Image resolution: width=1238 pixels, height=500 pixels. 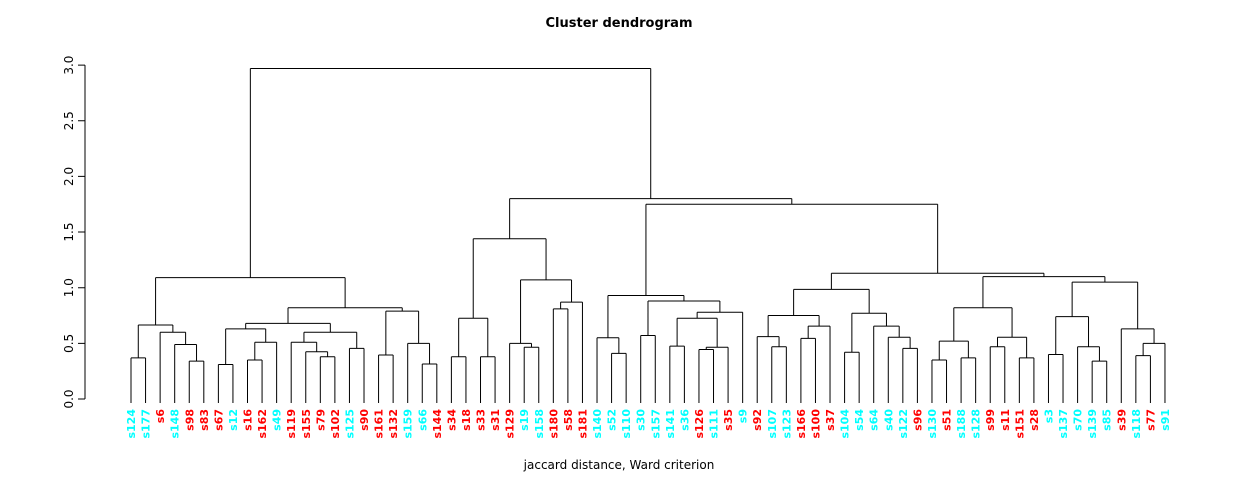 What do you see at coordinates (69, 65) in the screenshot?
I see `y-axis-tick-label: 3.0` at bounding box center [69, 65].